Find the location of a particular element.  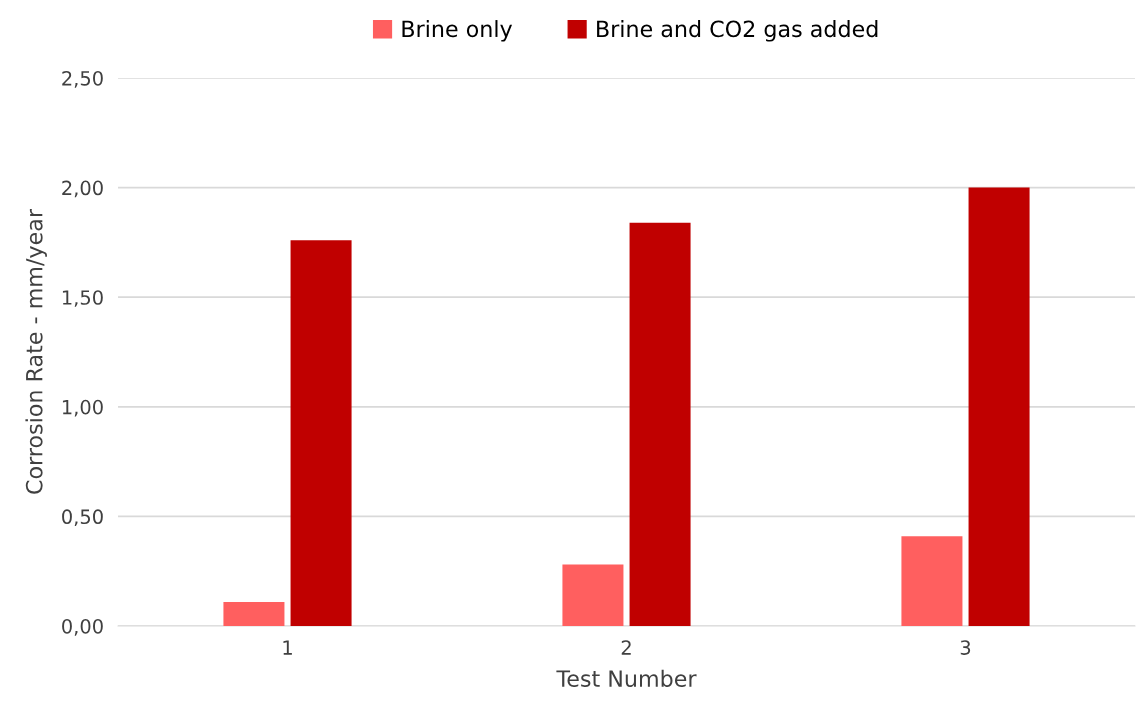

x-tick-label: 1 is located at coordinates (287, 647).